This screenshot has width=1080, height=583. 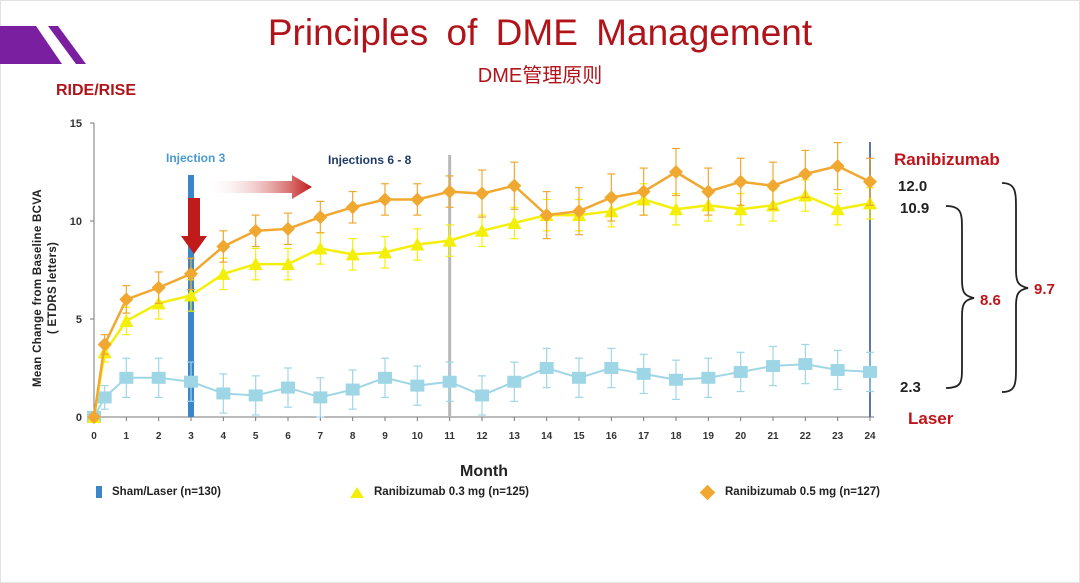 I want to click on legend-item-ranibizumab-0-5: Ranibizumab 0.5 mg (n=127), so click(x=789, y=492).